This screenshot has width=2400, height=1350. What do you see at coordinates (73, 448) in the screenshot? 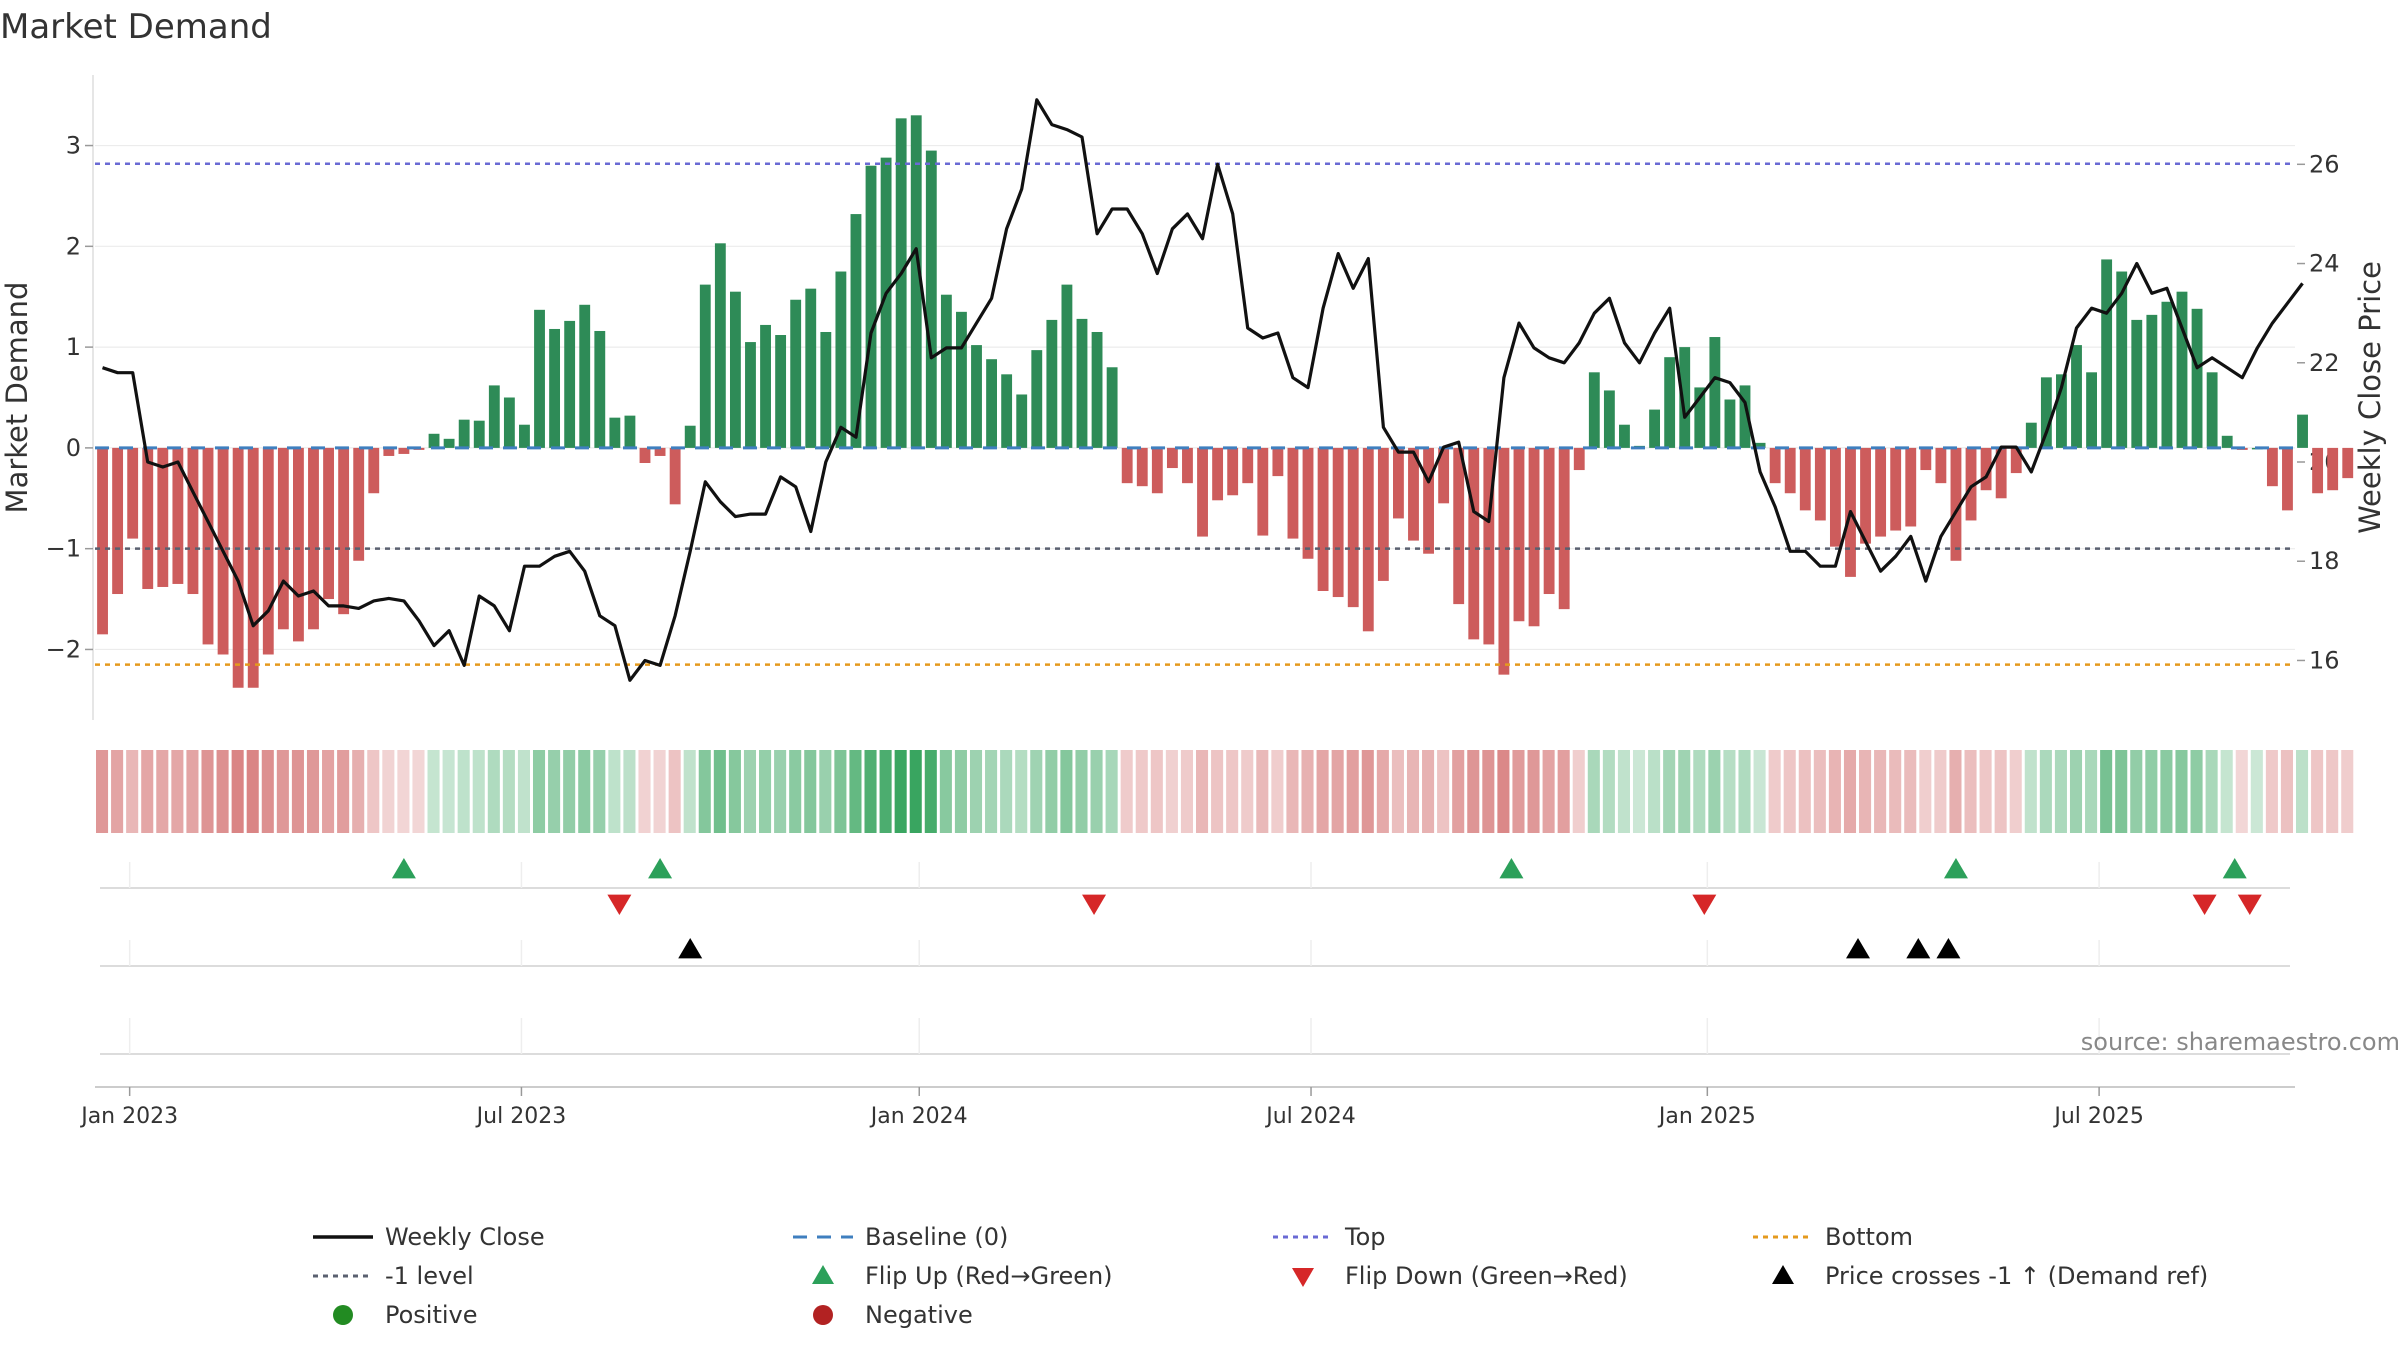
I see `y-tick-label: 0` at bounding box center [73, 448].